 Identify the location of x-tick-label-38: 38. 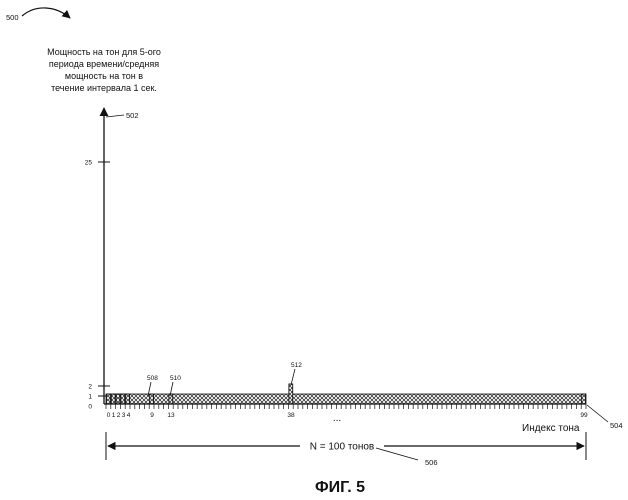
(291, 415).